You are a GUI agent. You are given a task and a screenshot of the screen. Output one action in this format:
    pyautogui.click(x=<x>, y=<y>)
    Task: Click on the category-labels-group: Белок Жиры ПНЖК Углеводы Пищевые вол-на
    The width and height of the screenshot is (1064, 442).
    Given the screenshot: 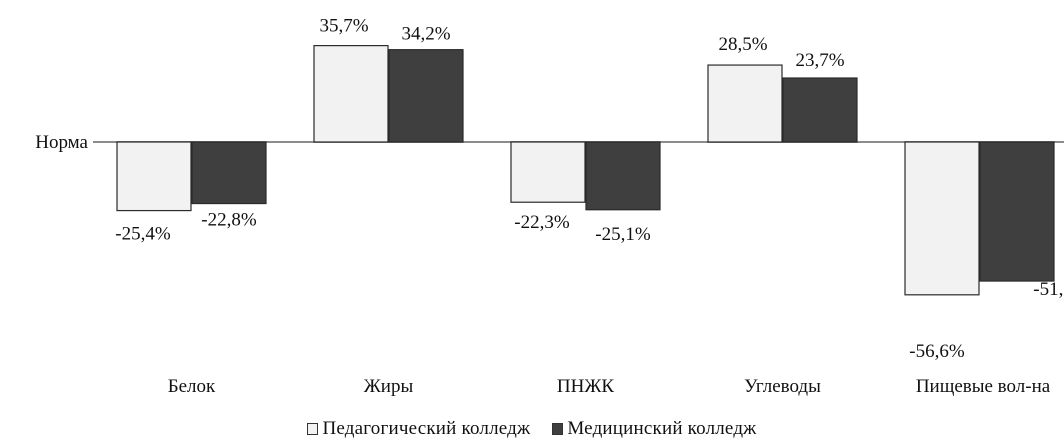 What is the action you would take?
    pyautogui.click(x=609, y=386)
    